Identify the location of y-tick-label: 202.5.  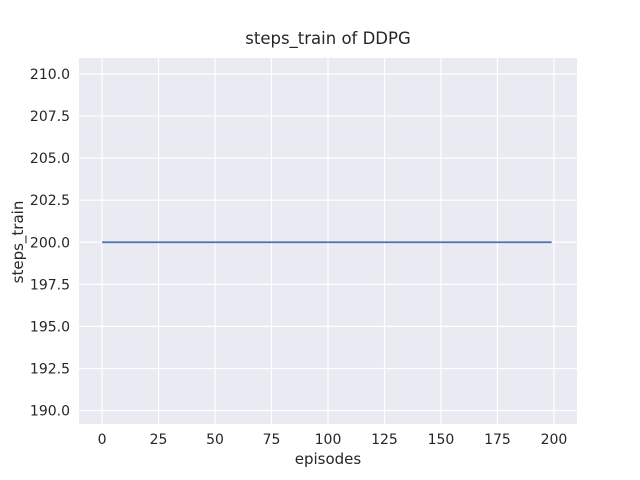
(50, 201).